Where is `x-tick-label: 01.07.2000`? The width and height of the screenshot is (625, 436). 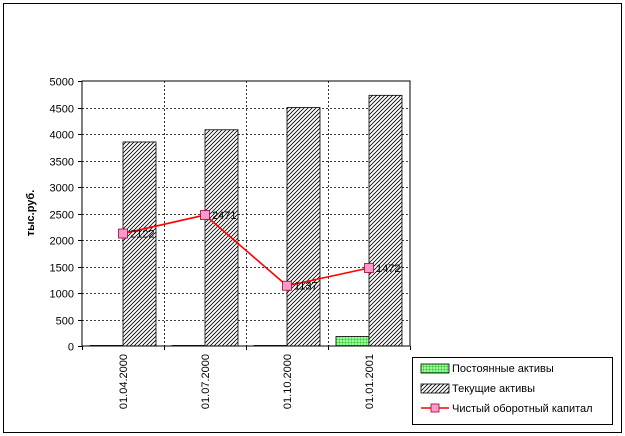
x-tick-label: 01.07.2000 is located at coordinates (206, 381).